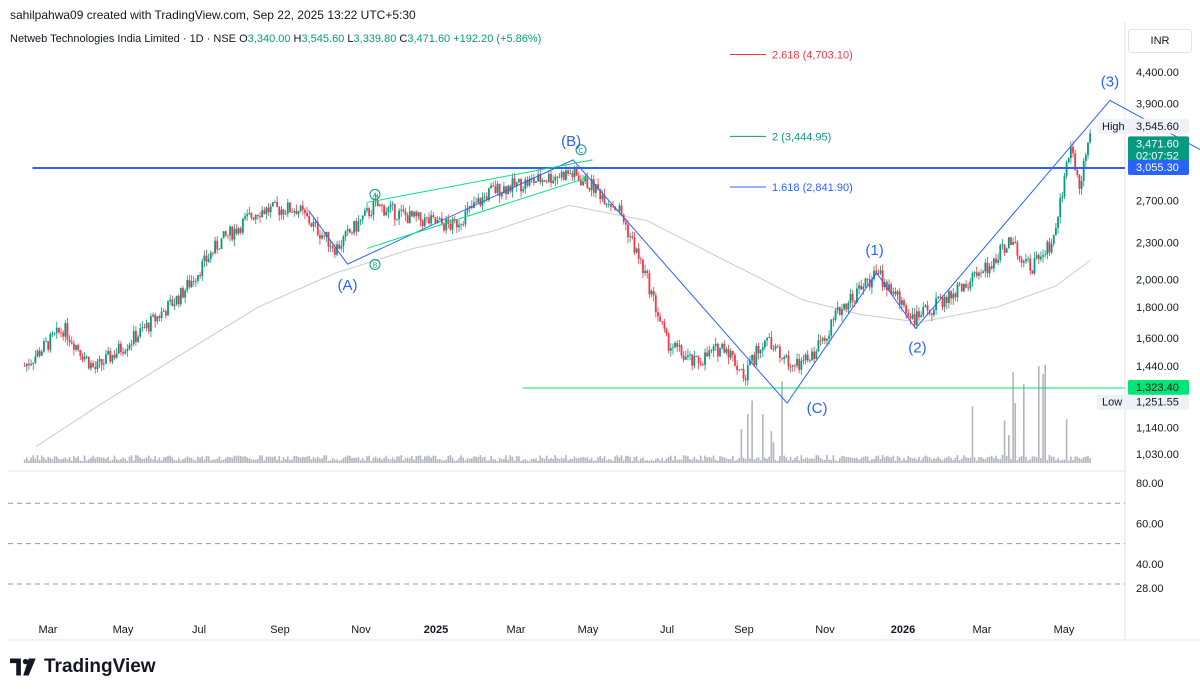 The width and height of the screenshot is (1200, 694). I want to click on price-tick-label: 1,600.00, so click(1157, 339).